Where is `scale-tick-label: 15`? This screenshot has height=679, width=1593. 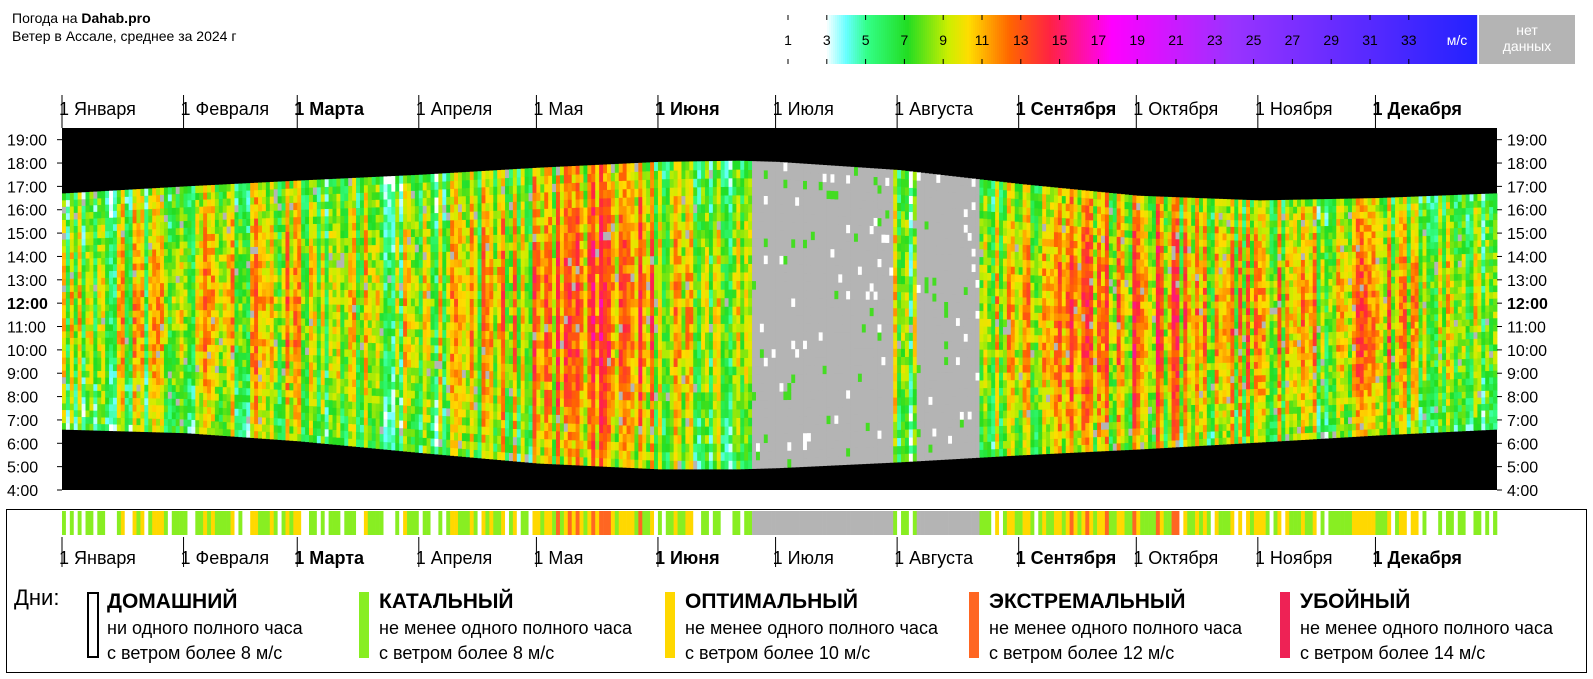
scale-tick-label: 15 is located at coordinates (1060, 40).